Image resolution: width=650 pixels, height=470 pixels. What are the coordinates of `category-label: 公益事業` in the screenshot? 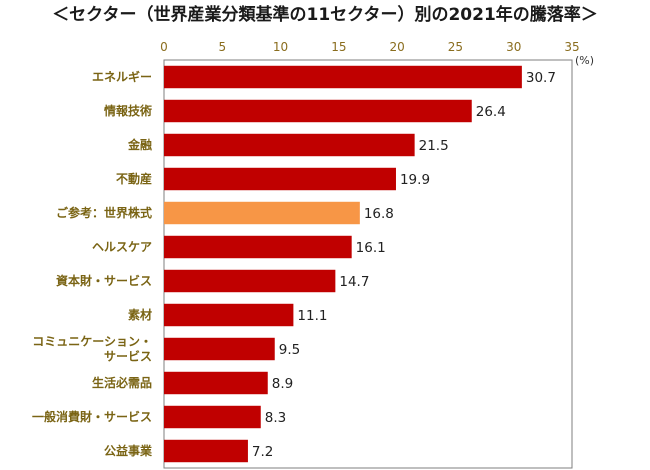 It's located at (128, 450).